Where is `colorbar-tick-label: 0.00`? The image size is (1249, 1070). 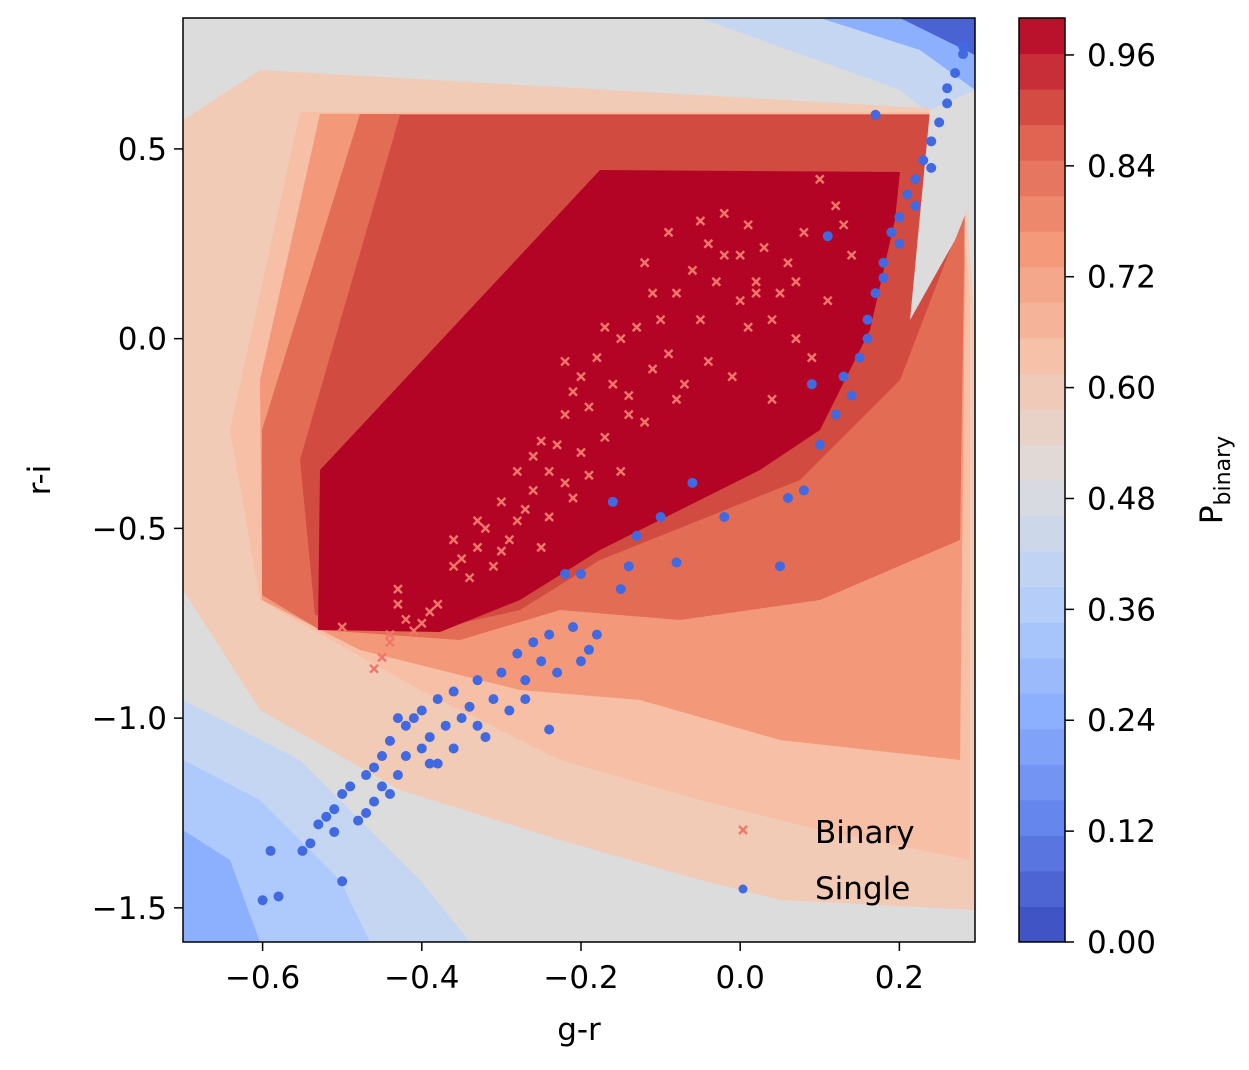
colorbar-tick-label: 0.00 is located at coordinates (1121, 943).